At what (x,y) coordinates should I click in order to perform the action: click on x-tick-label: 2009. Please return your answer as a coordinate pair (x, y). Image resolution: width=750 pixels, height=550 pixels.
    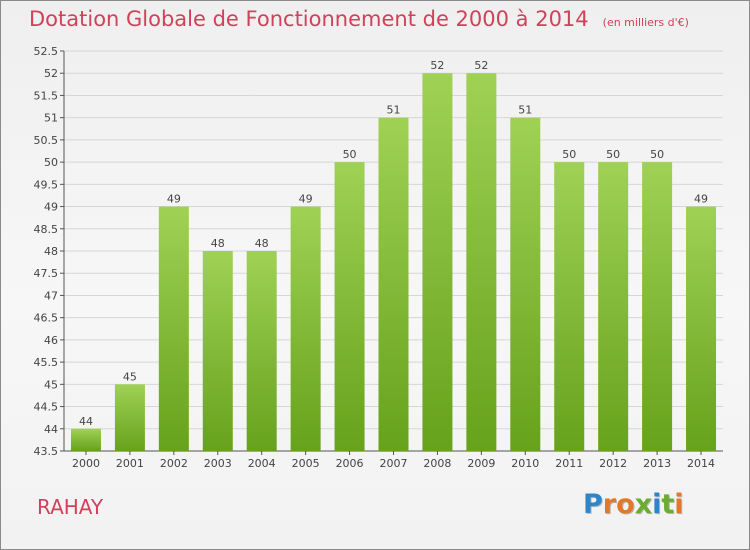
    Looking at the image, I should click on (481, 463).